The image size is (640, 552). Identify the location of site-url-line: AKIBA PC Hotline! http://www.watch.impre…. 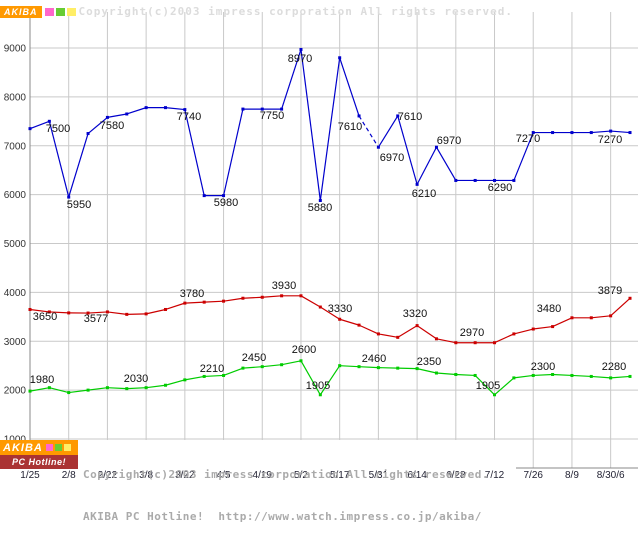
(286, 517).